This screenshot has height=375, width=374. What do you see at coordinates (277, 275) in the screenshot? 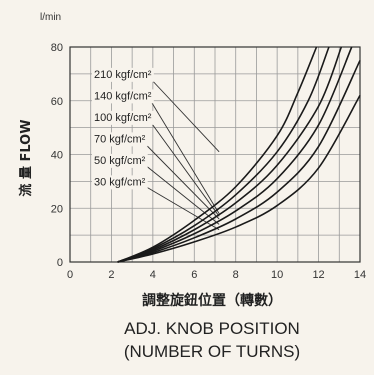
I see `x-tick-label: 10` at bounding box center [277, 275].